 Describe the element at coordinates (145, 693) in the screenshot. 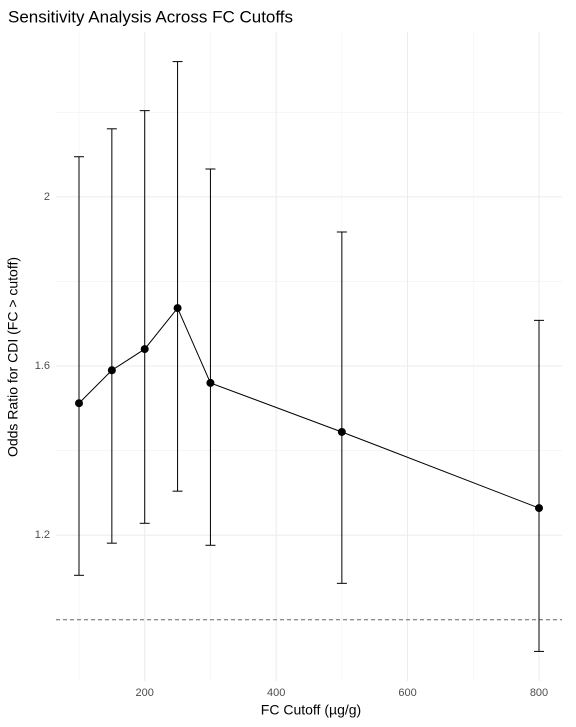

I see `x-tick-label: 200` at that location.